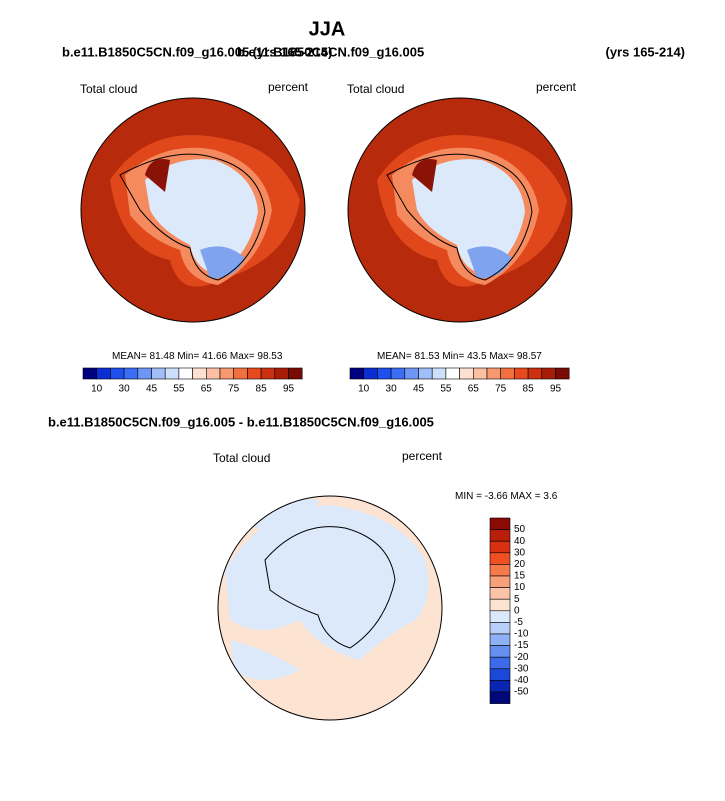 The image size is (725, 801). What do you see at coordinates (496, 496) in the screenshot?
I see `text: -3.66` at bounding box center [496, 496].